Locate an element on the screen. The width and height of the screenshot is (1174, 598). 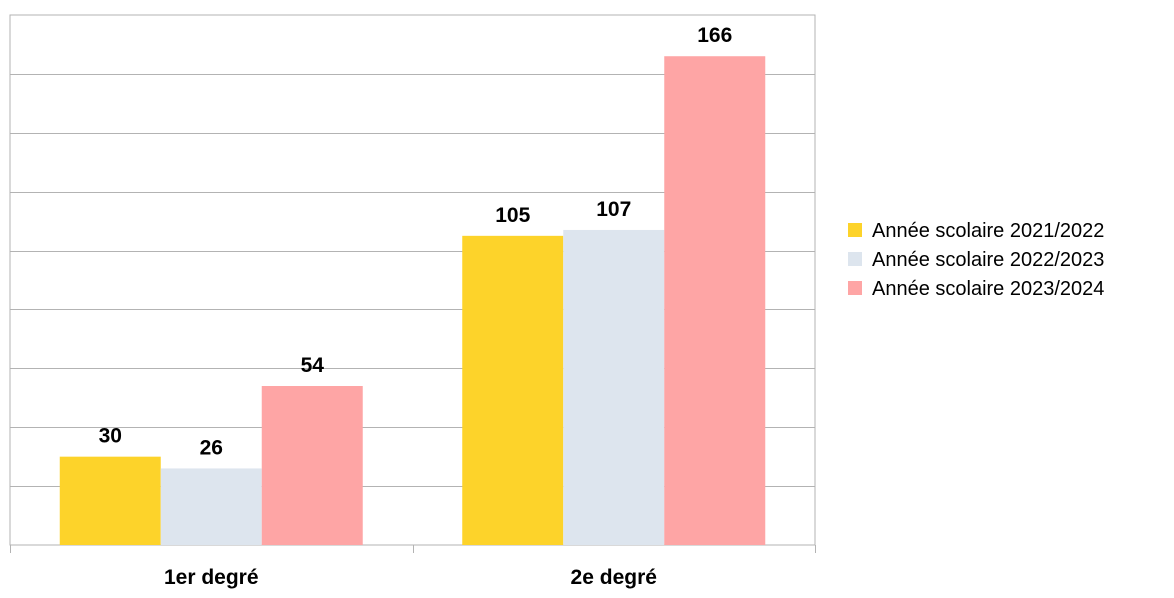
data-label: 30 is located at coordinates (110, 436).